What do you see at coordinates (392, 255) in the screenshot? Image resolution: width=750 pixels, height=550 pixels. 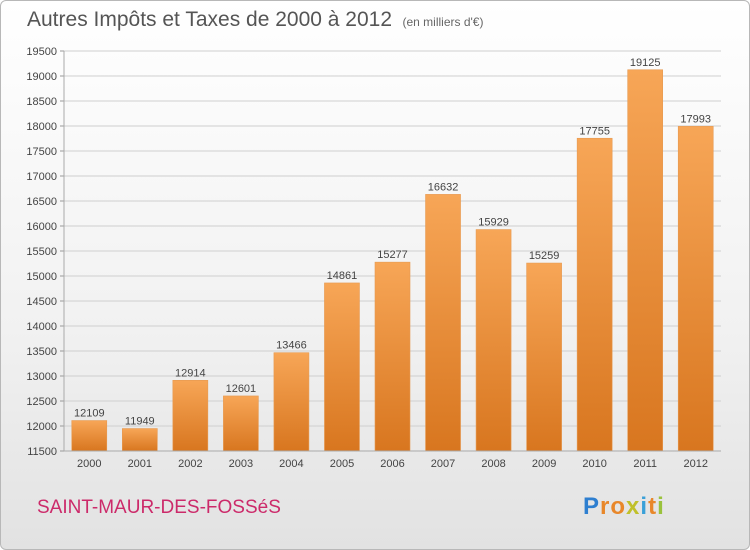 I see `data-label: 15277` at bounding box center [392, 255].